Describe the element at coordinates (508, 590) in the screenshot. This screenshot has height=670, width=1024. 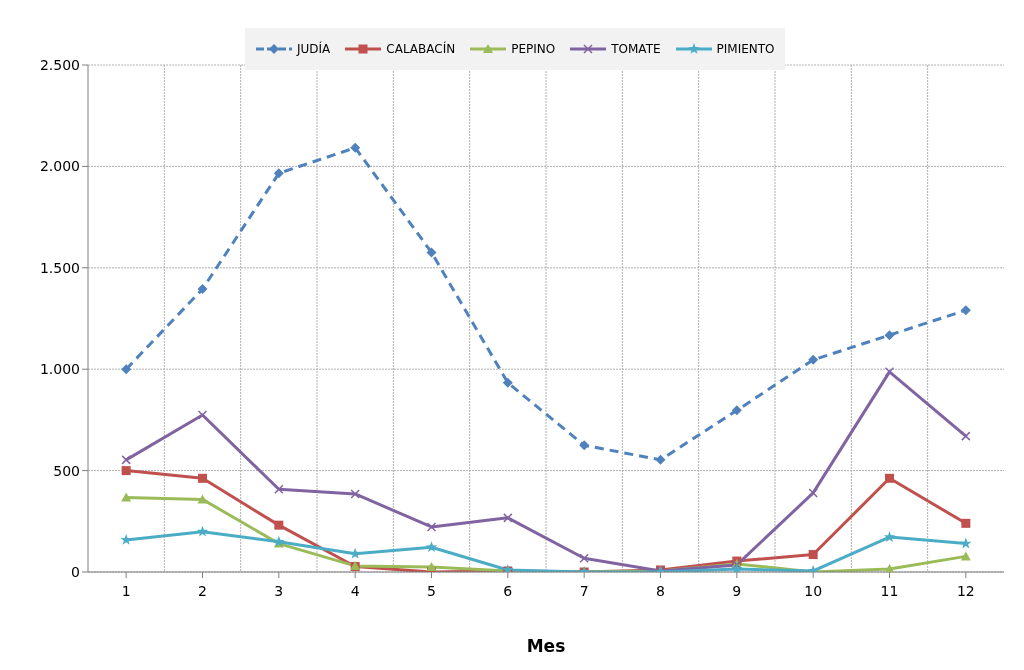
I see `x-tick-label: 6` at that location.